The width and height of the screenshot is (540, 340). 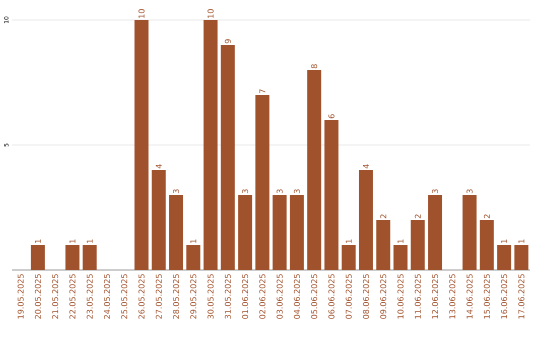 I want to click on x-tick-label: 17.06.2025, so click(x=521, y=296).